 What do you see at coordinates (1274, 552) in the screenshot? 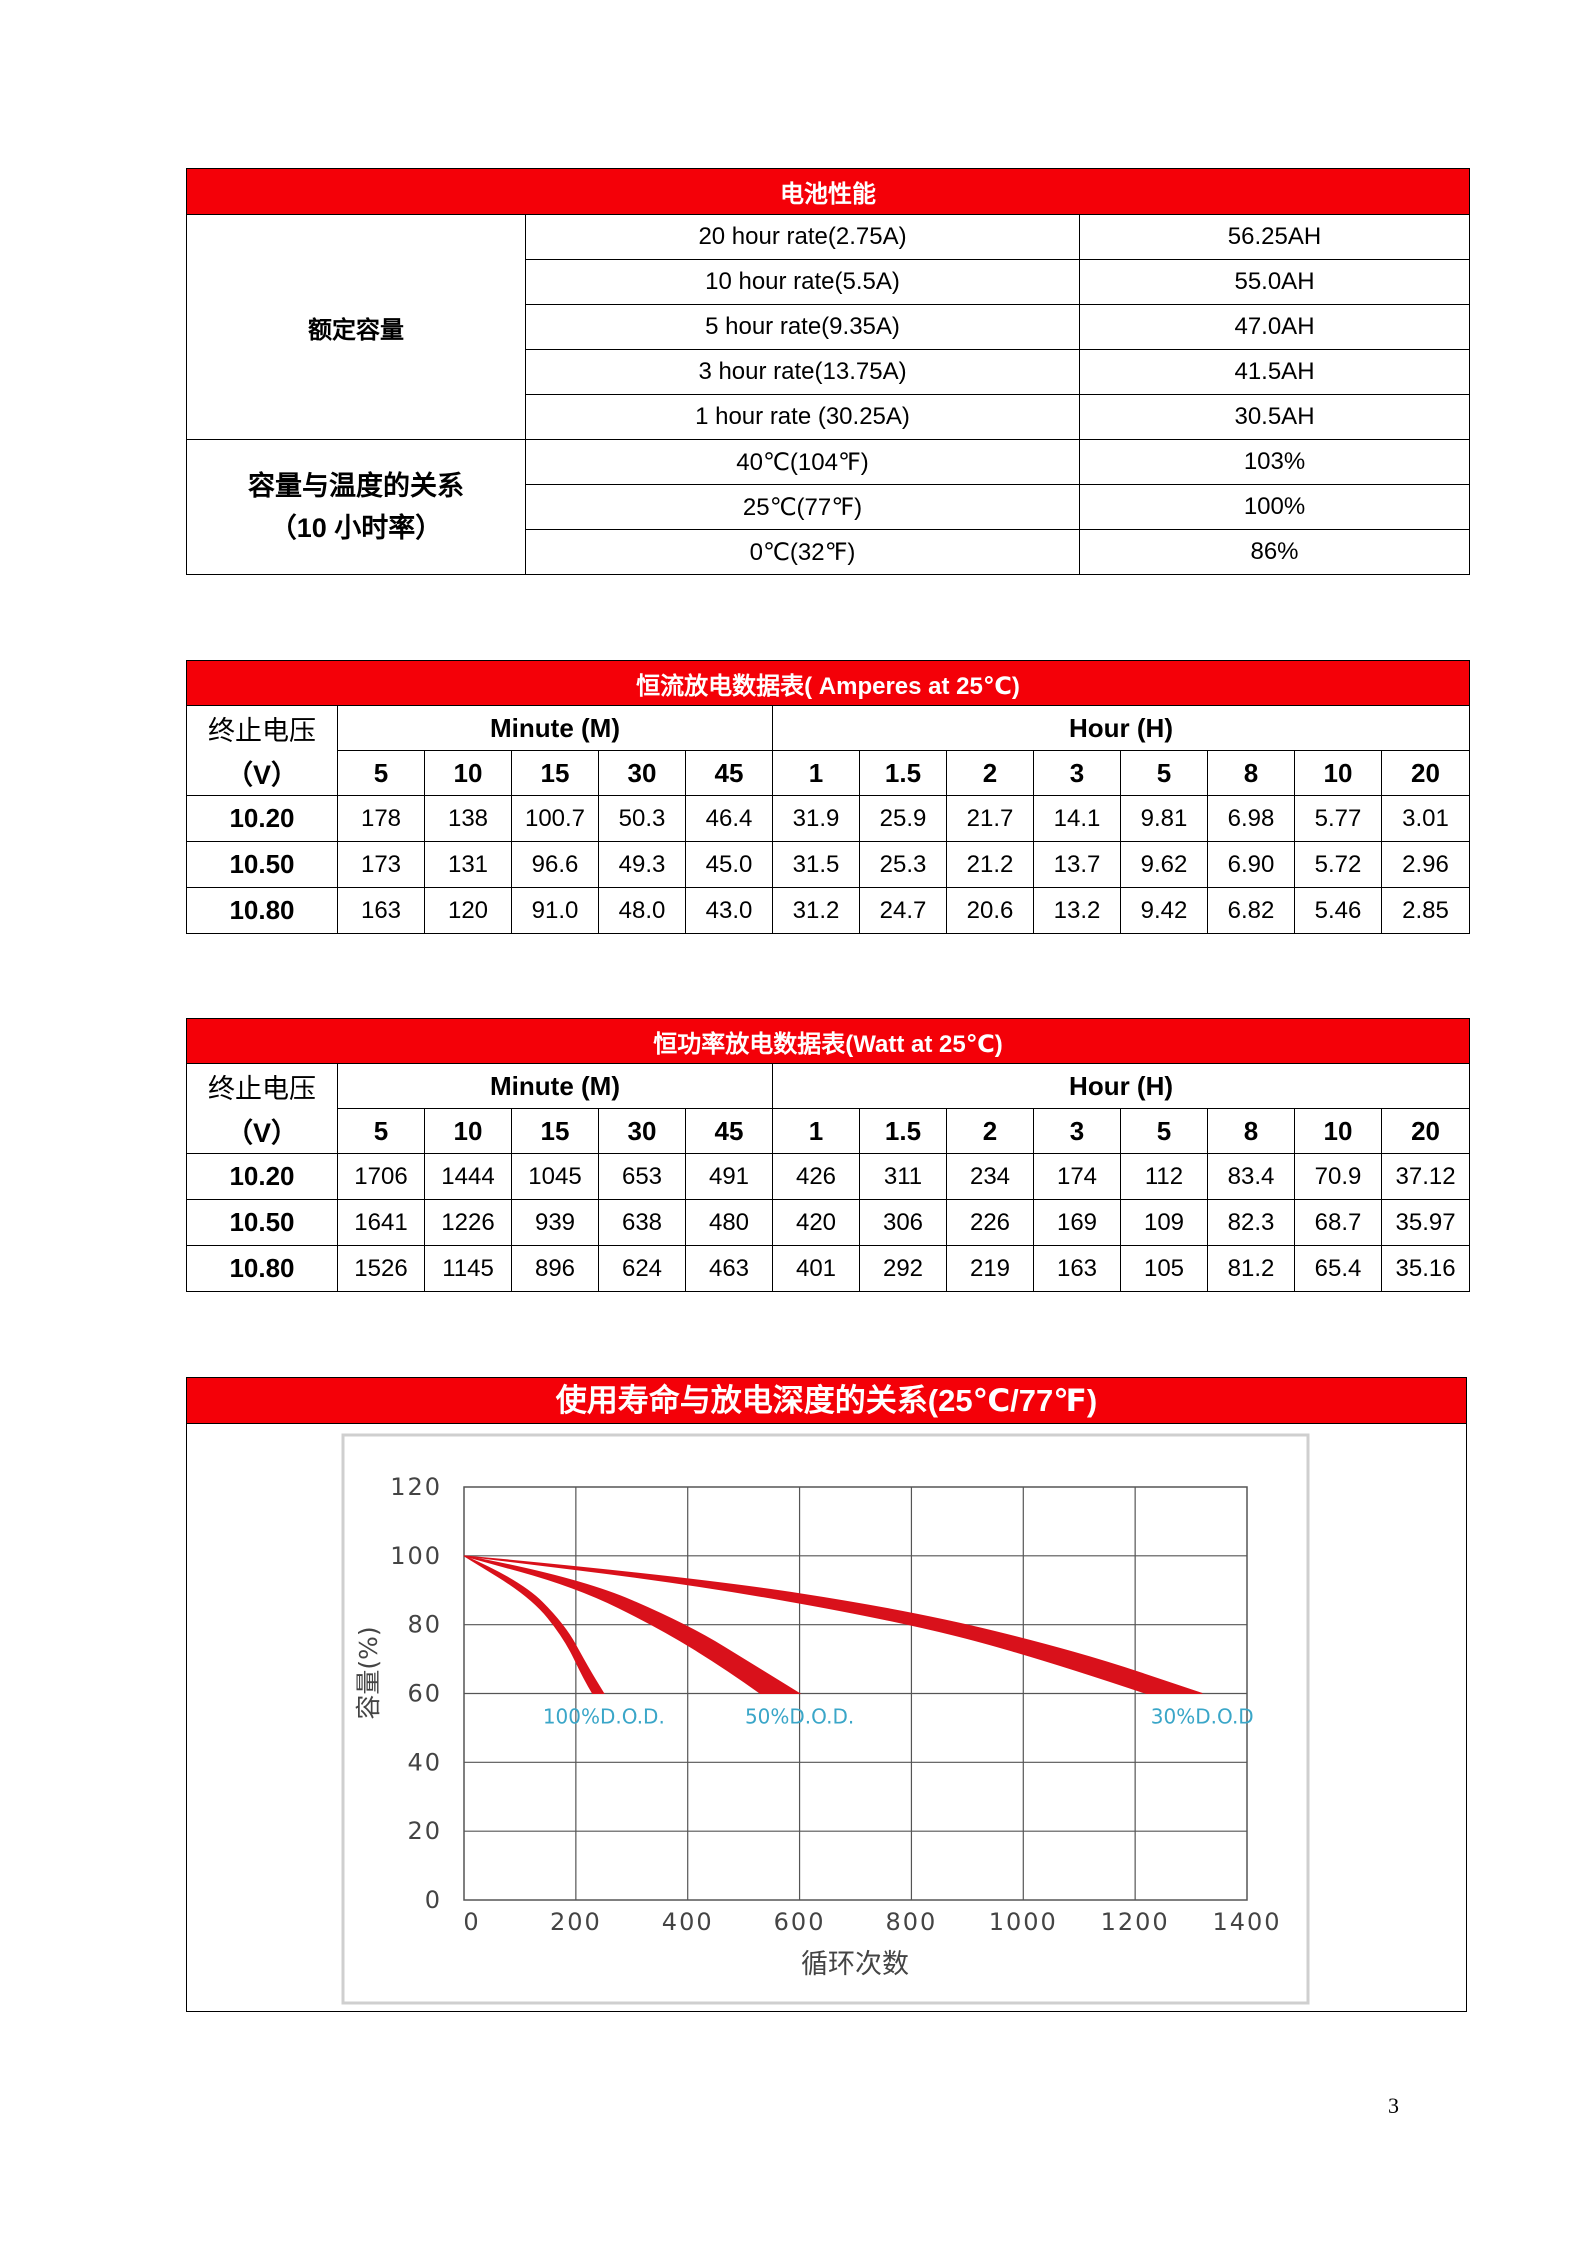
I see `temperature-capacity-cell: 86%` at bounding box center [1274, 552].